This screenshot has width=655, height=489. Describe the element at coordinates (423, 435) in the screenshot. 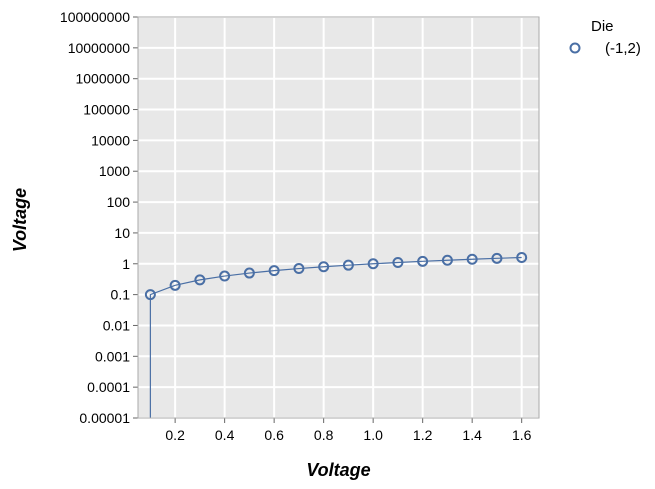

I see `x-tick-label: 1.2` at that location.